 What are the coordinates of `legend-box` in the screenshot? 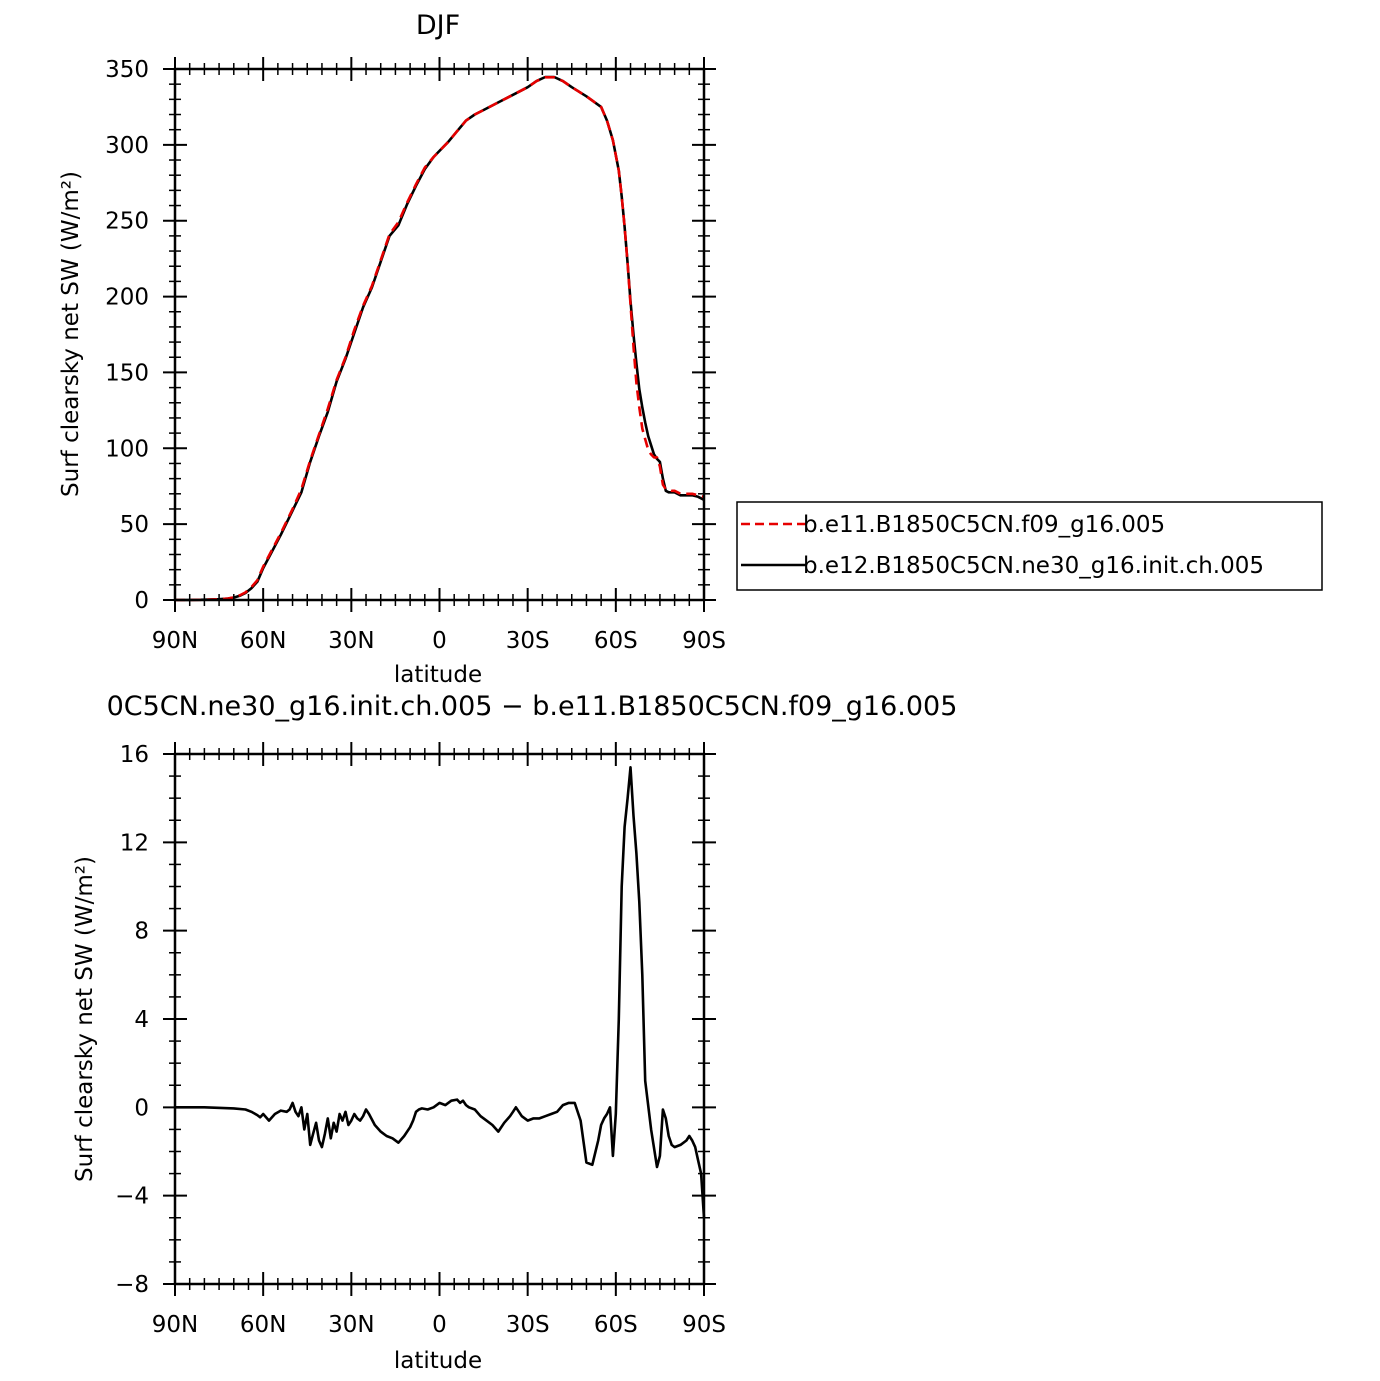 It's located at (1029, 546).